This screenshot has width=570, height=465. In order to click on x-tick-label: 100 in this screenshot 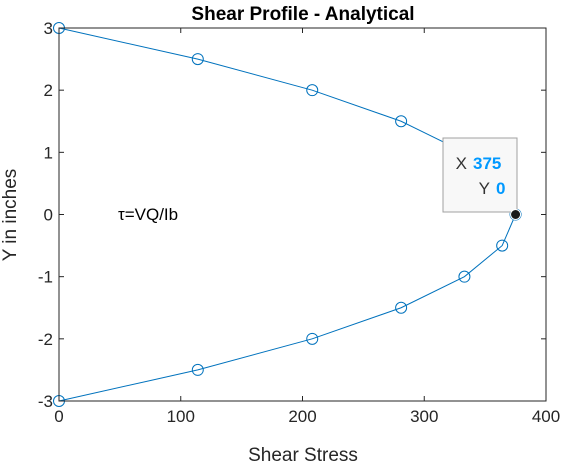, I will do `click(181, 416)`.